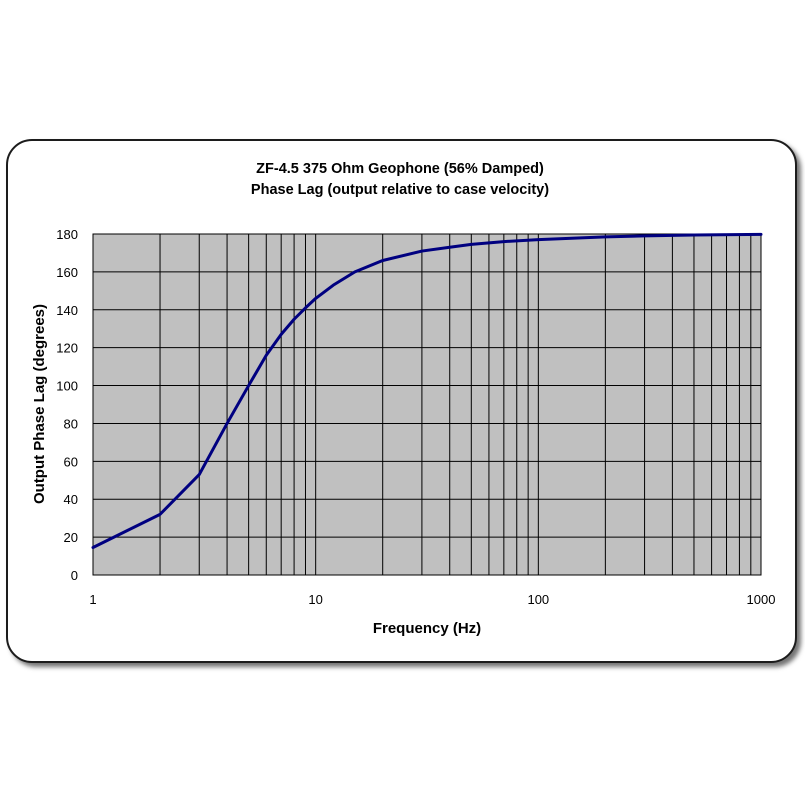 This screenshot has width=805, height=805. I want to click on chart-title: ZF-4.5 375 Ohm Geophone (56% Damped), so click(400, 169).